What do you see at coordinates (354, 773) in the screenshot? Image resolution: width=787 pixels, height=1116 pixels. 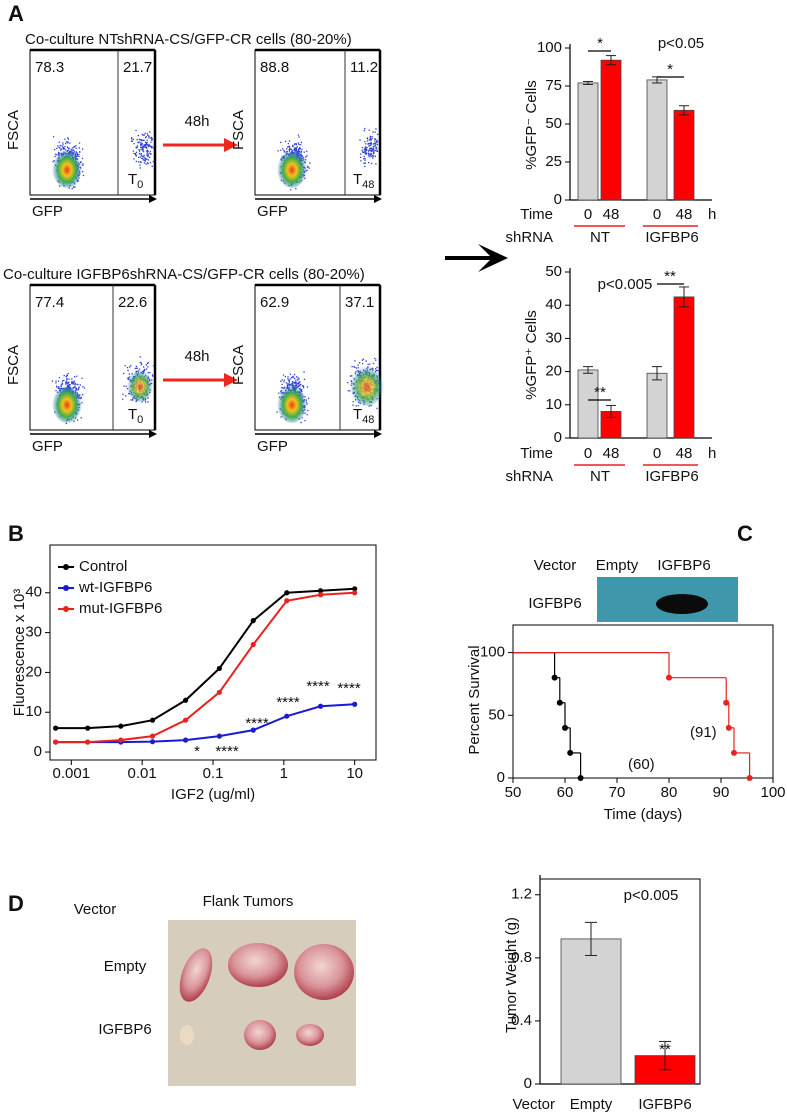 I see `x-tick-label: 10` at bounding box center [354, 773].